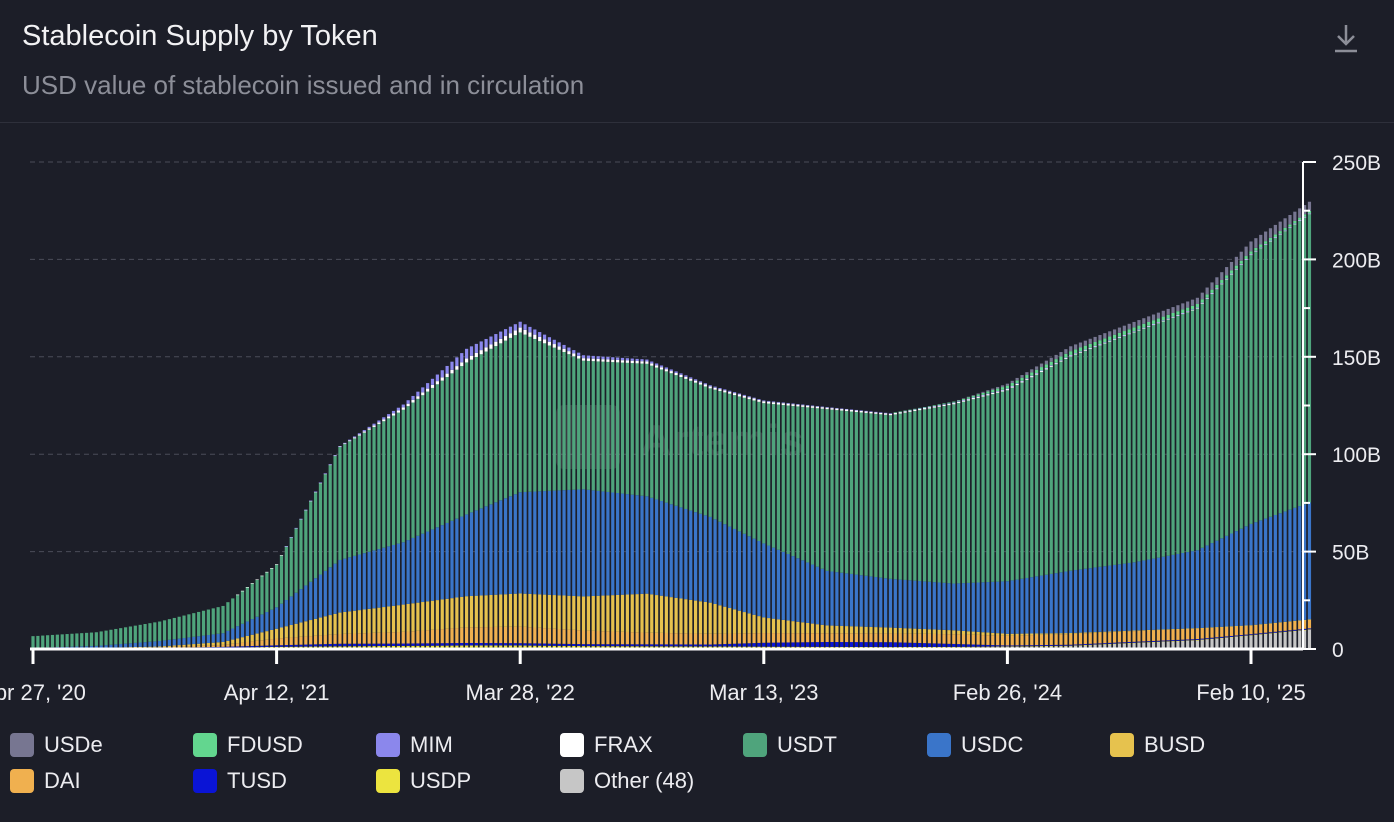  Describe the element at coordinates (1346, 38) in the screenshot. I see `download-button` at that location.